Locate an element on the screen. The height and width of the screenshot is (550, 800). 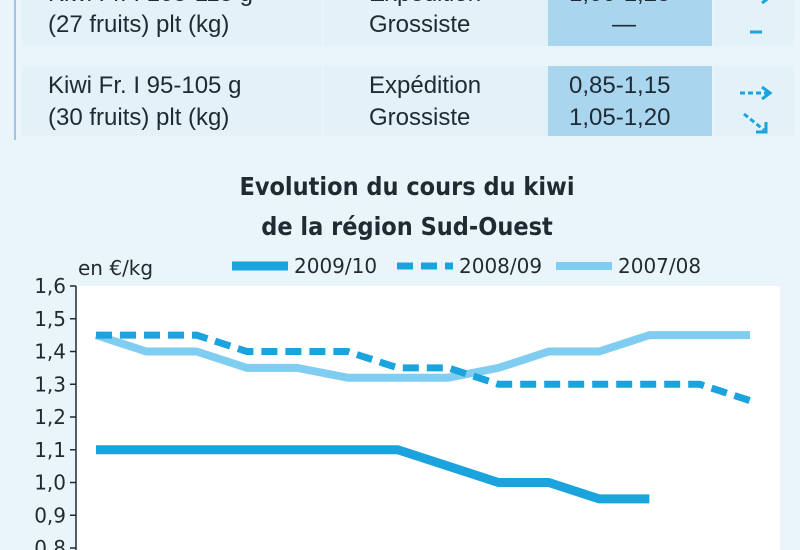
price-shipping: 0,85-1,15 is located at coordinates (620, 85).